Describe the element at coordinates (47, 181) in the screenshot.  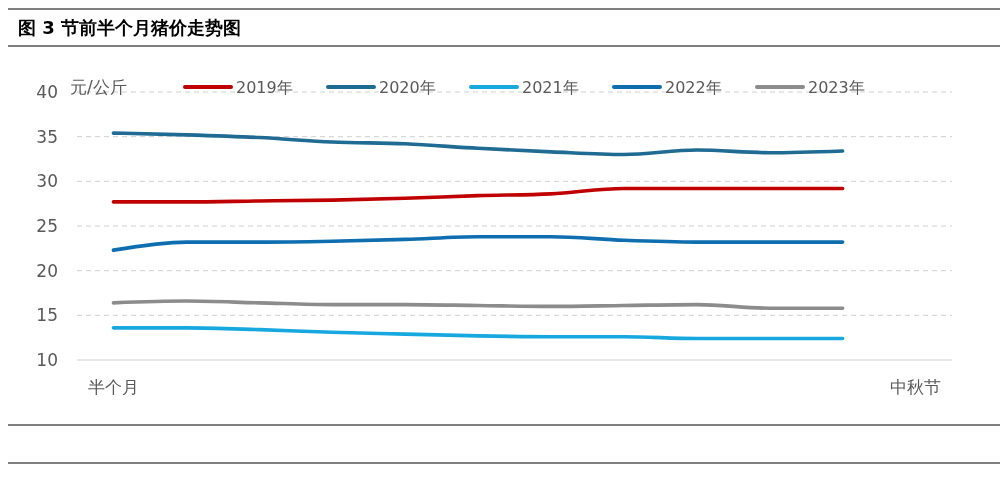
I see `y-tick-label: 30` at that location.